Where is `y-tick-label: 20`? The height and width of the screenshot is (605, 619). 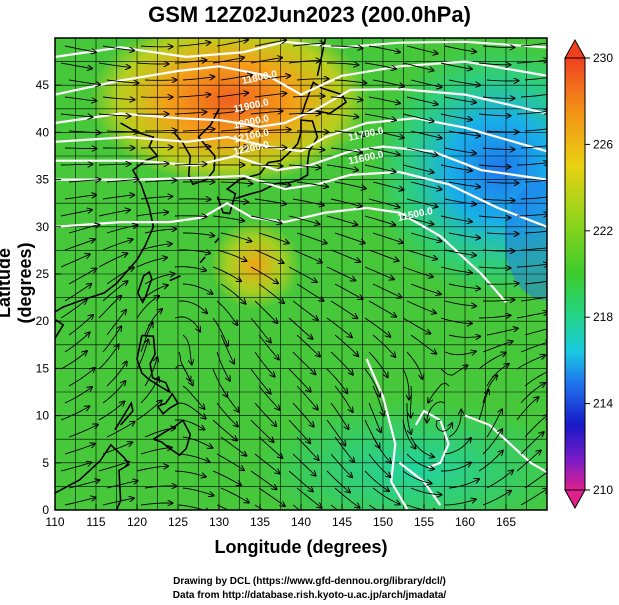 y-tick-label: 20 is located at coordinates (43, 321).